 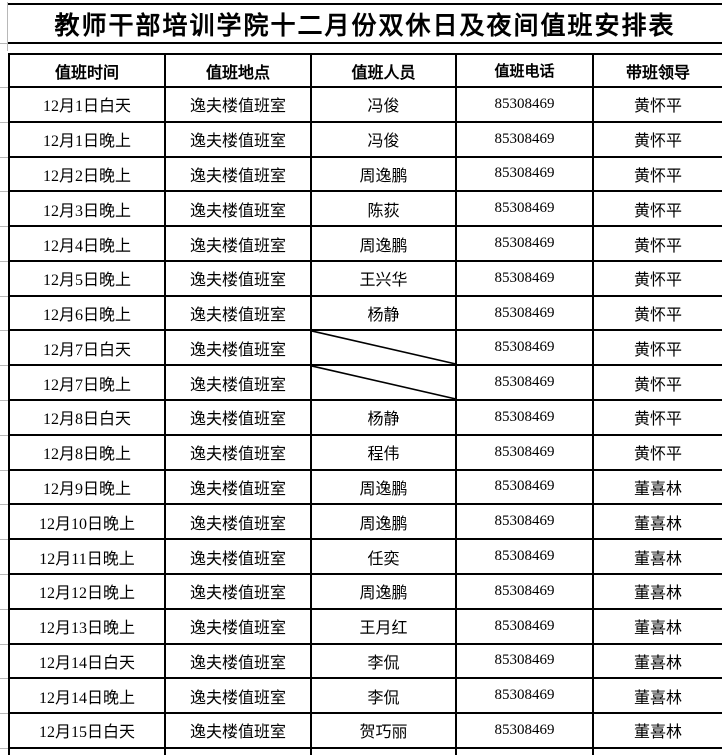 I want to click on cell-person: 任奕, so click(x=384, y=556).